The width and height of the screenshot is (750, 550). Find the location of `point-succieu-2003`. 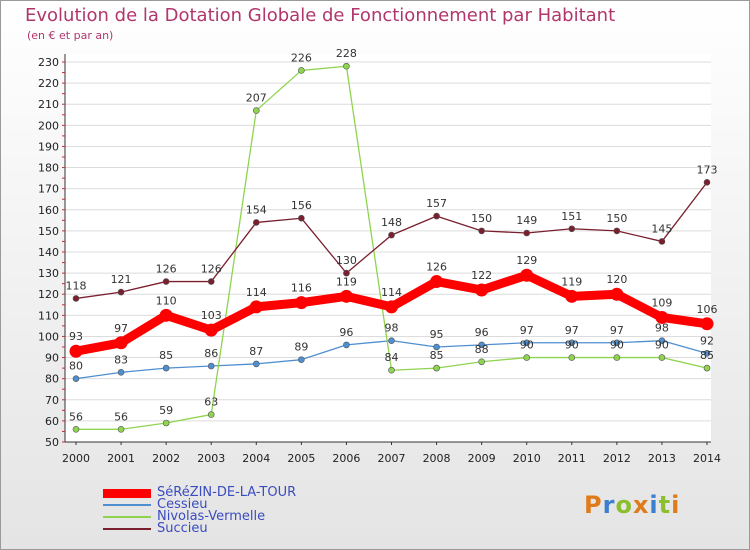

point-succieu-2003 is located at coordinates (211, 281).